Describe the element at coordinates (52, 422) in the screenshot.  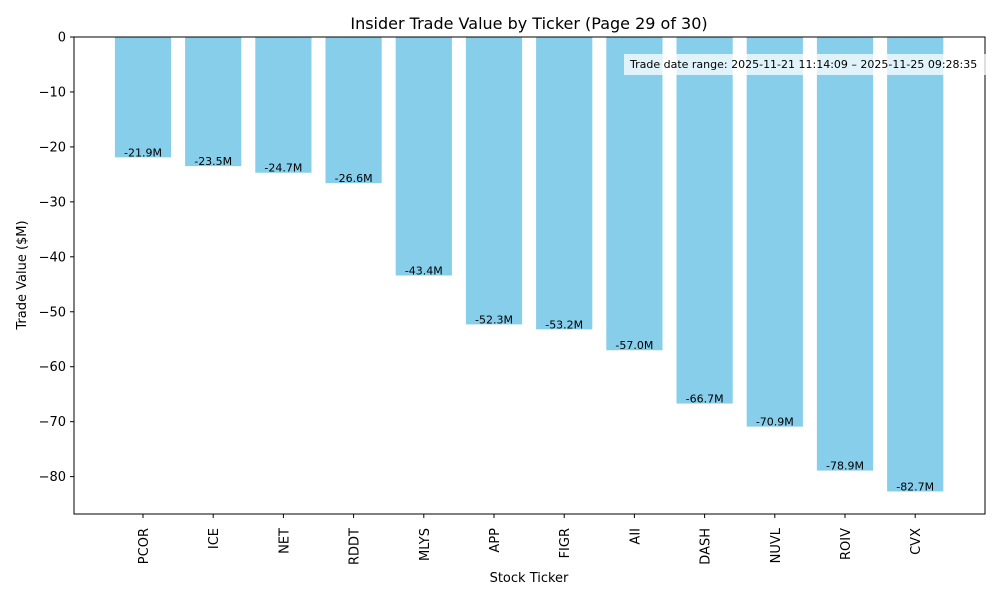
I see `y-tick-label: −70` at that location.